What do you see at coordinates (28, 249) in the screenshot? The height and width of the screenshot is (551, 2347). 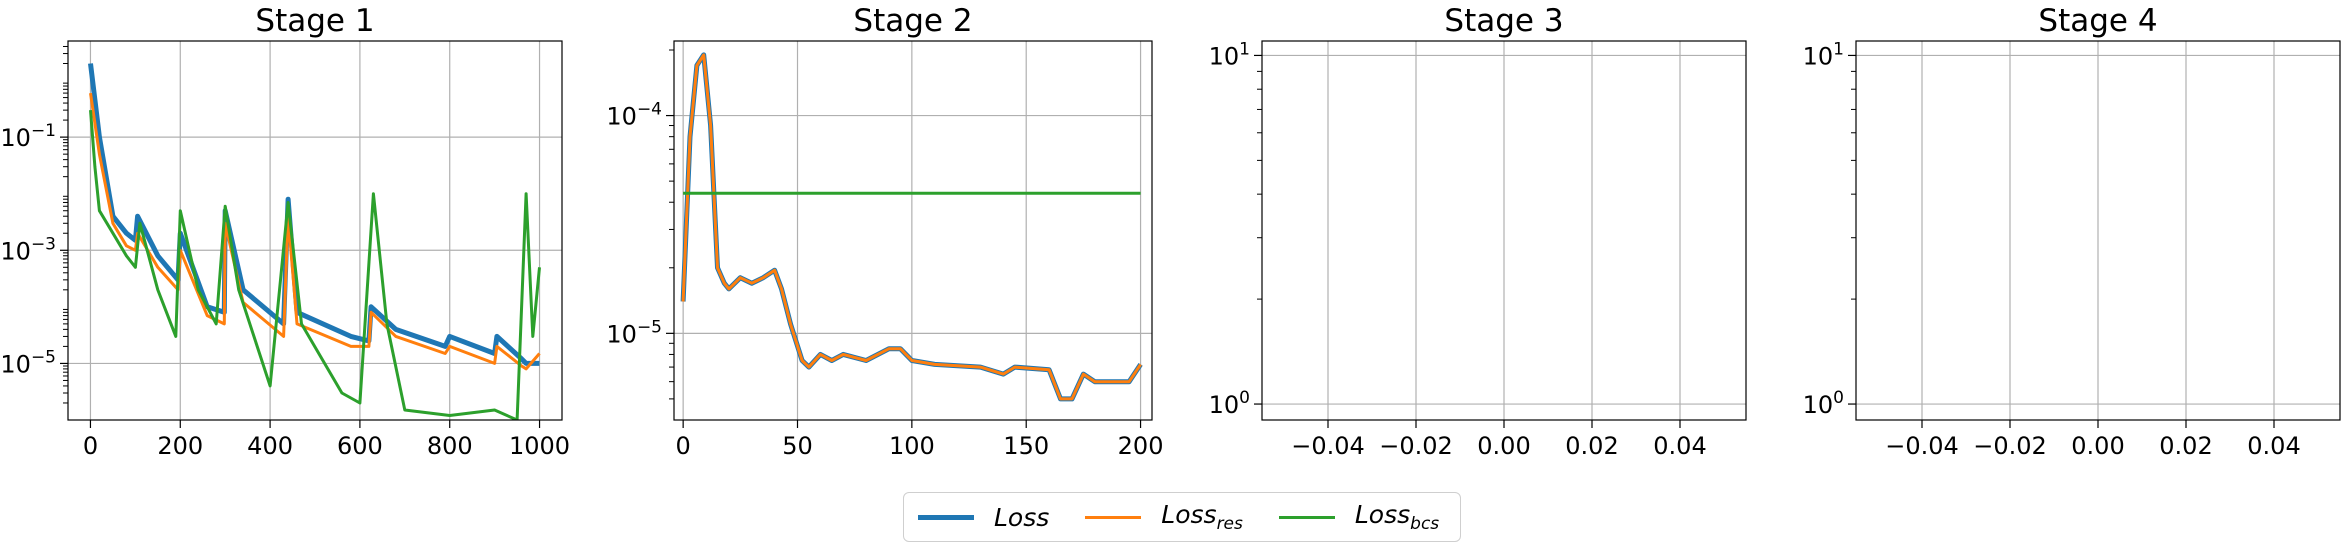 I see `y-tick-label: 10⁻³` at bounding box center [28, 249].